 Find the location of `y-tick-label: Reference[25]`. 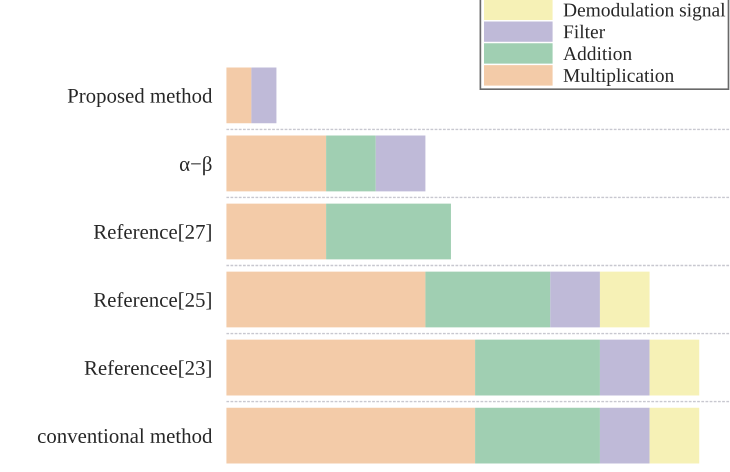

y-tick-label: Reference[25] is located at coordinates (152, 301).